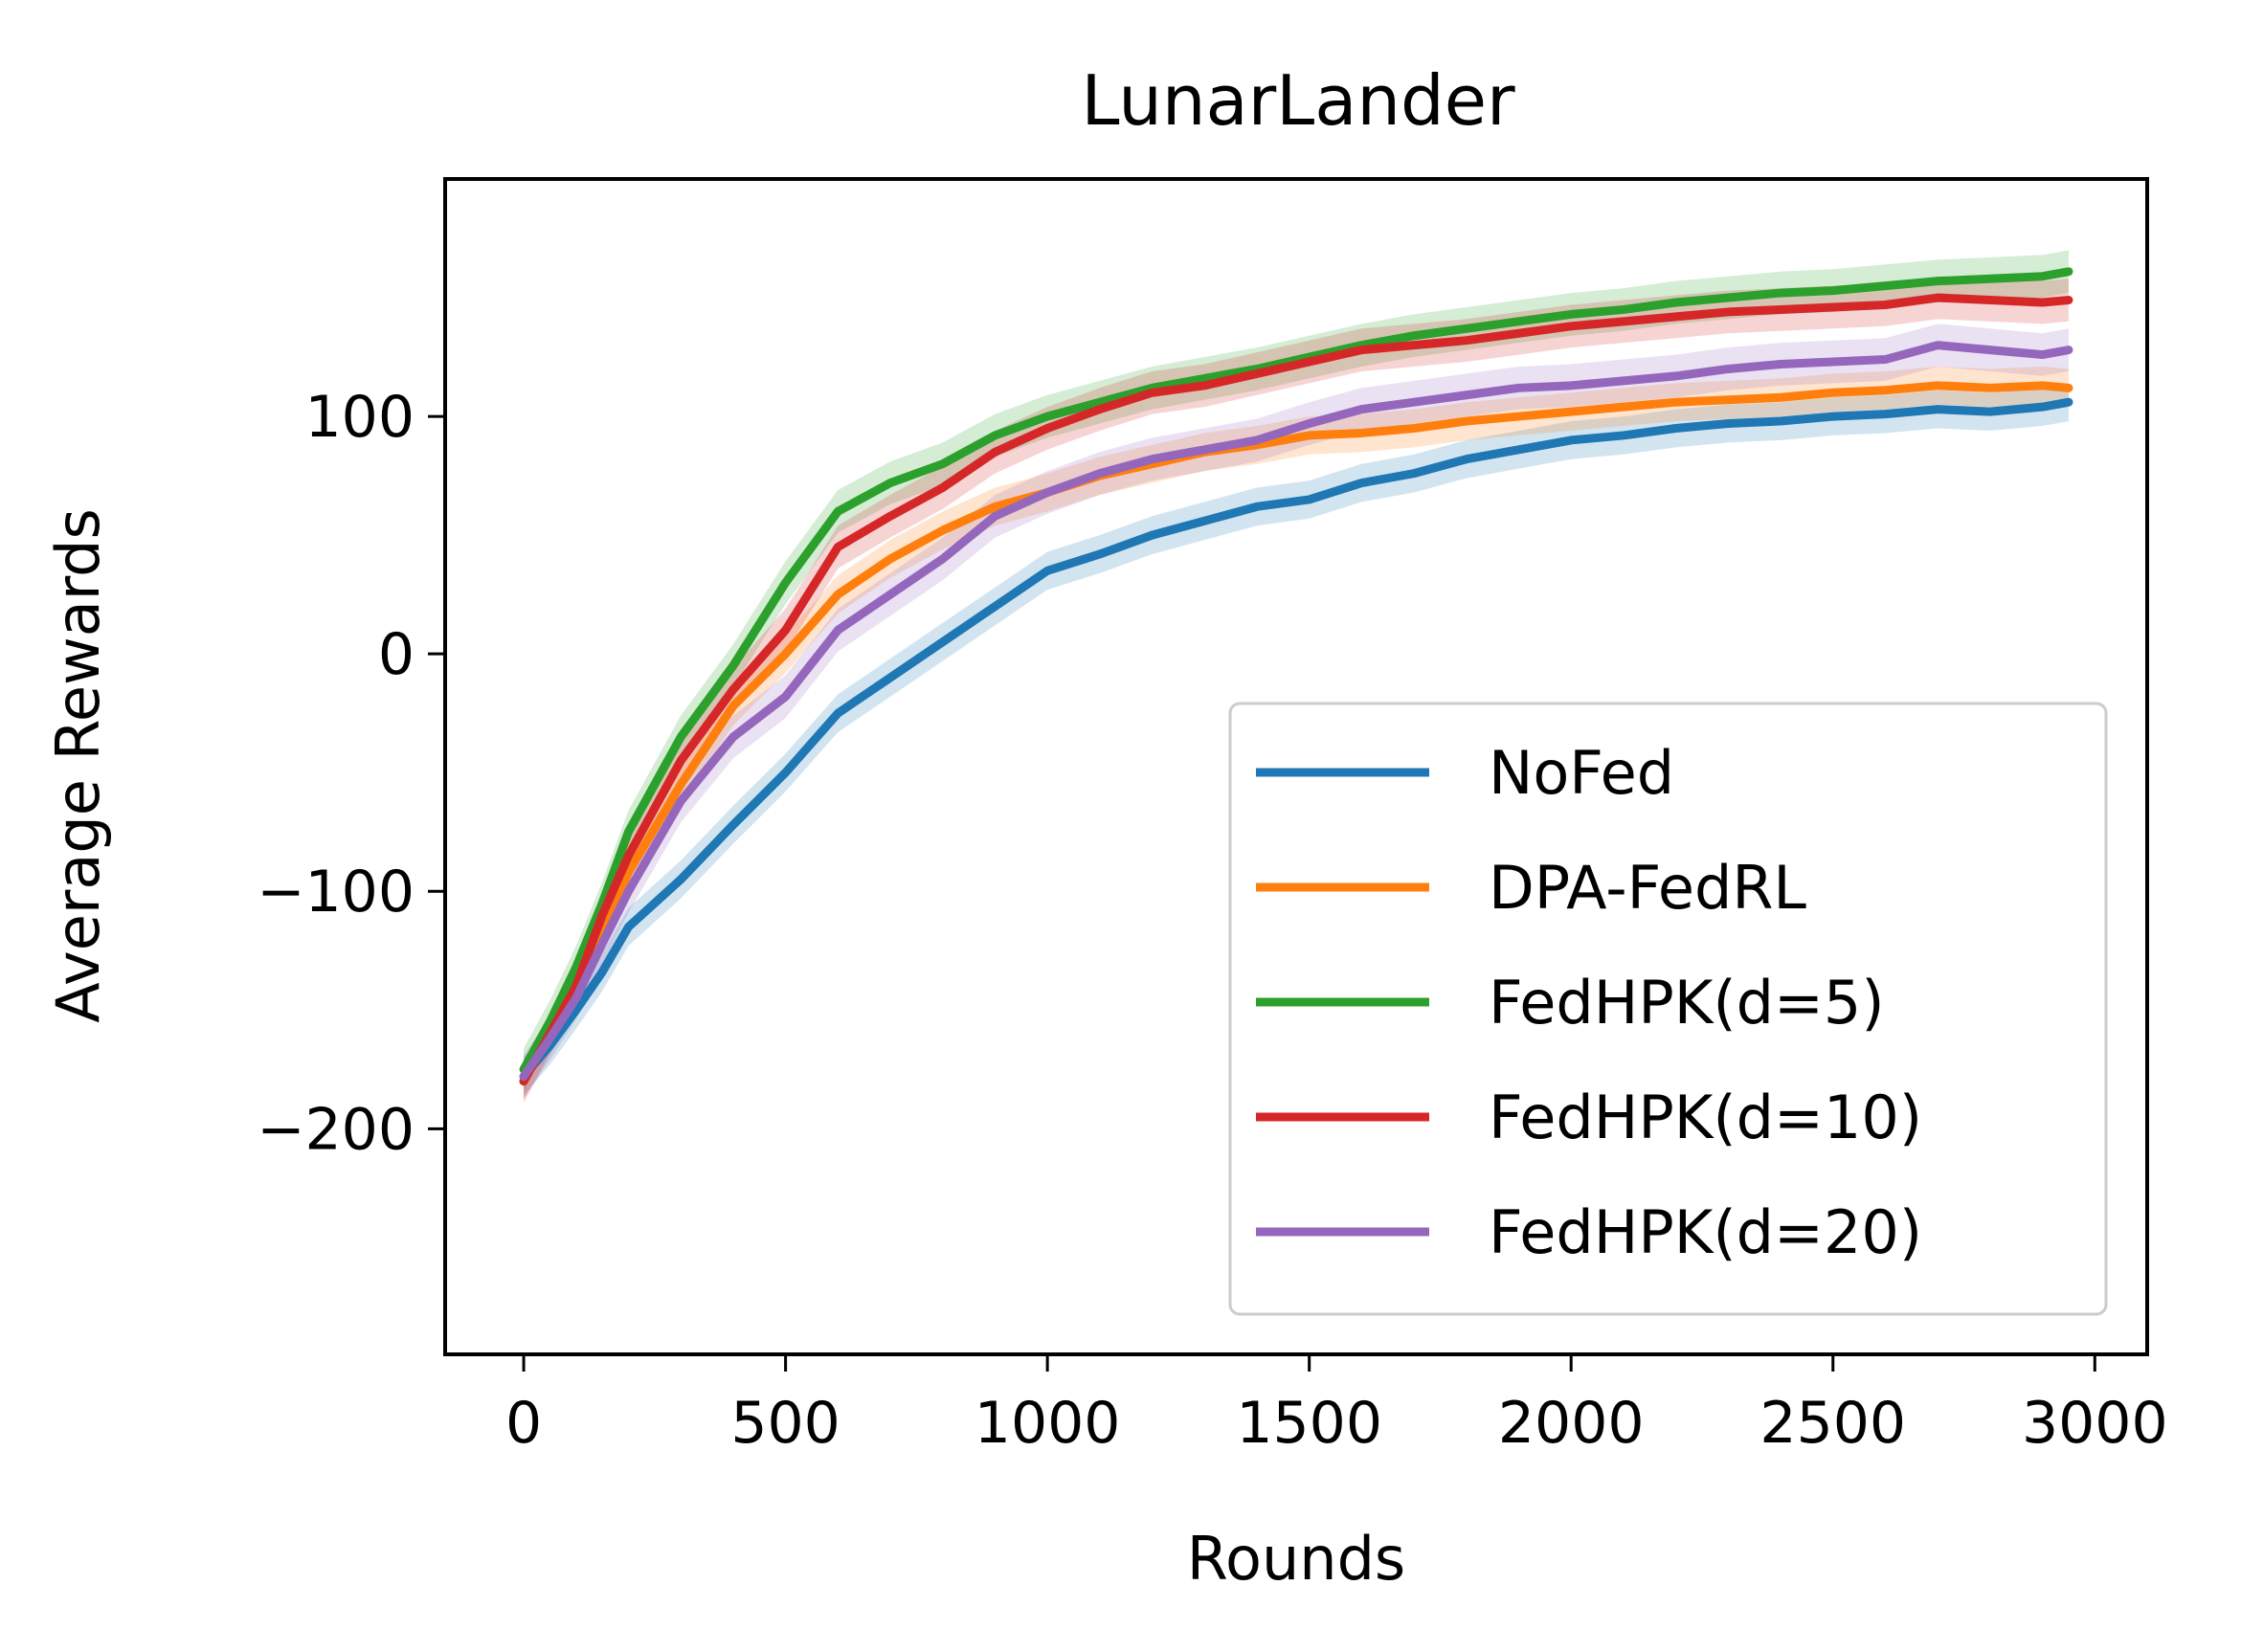 The width and height of the screenshot is (2241, 1652). I want to click on legend-label-4: FedHPK(d=20), so click(1705, 1232).